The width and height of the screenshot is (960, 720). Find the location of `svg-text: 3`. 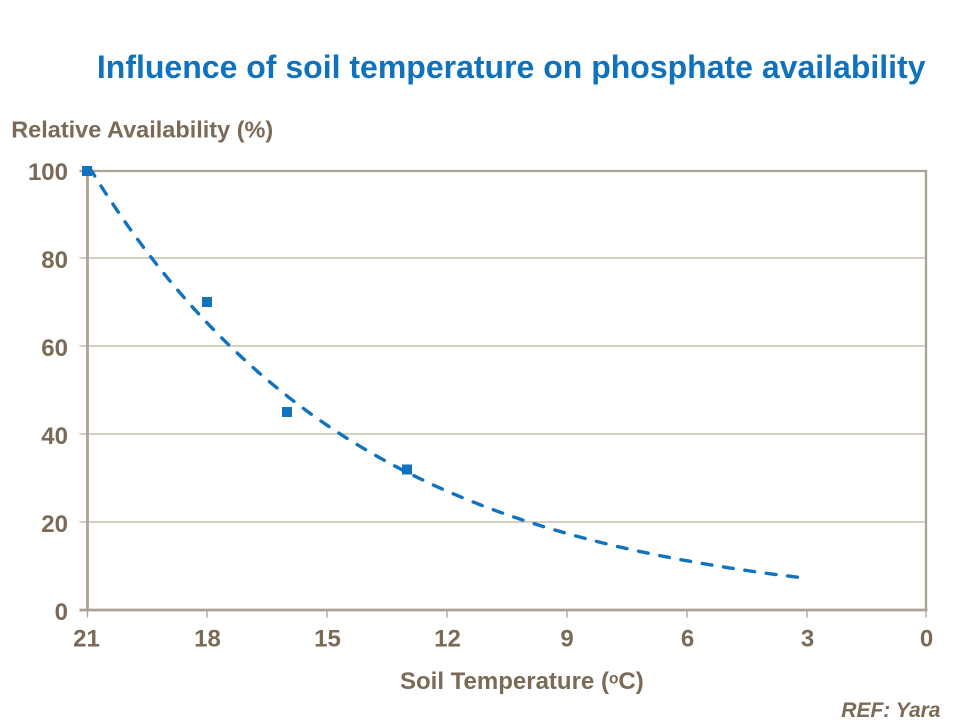

svg-text: 3 is located at coordinates (807, 638).